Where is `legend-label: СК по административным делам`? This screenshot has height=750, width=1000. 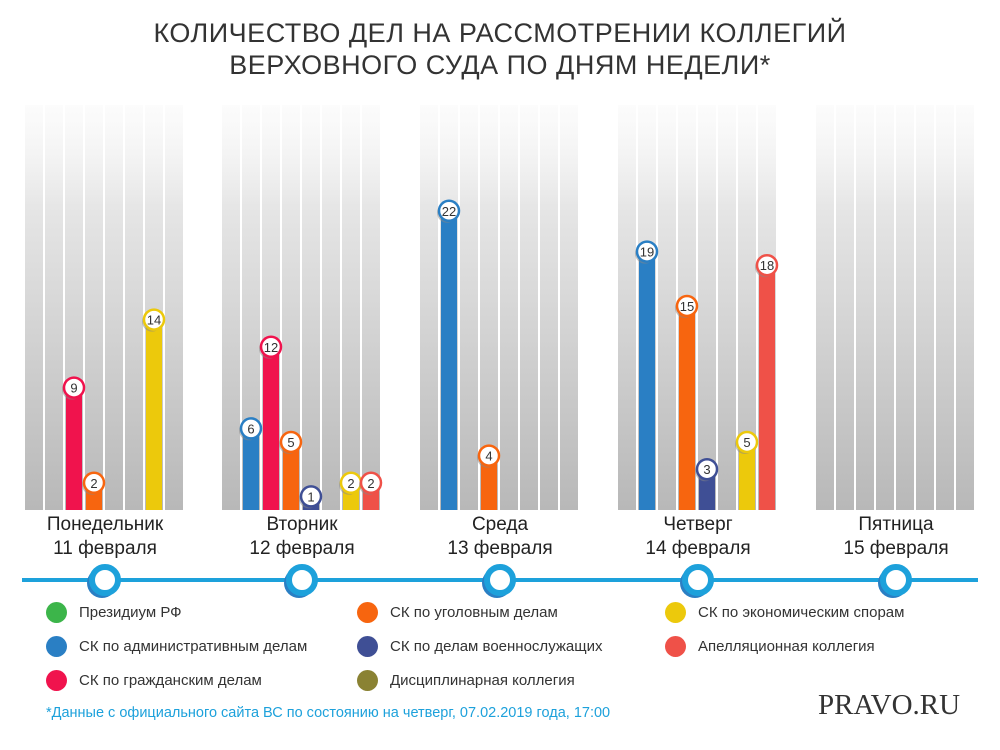
legend-label: СК по административным делам is located at coordinates (193, 646).